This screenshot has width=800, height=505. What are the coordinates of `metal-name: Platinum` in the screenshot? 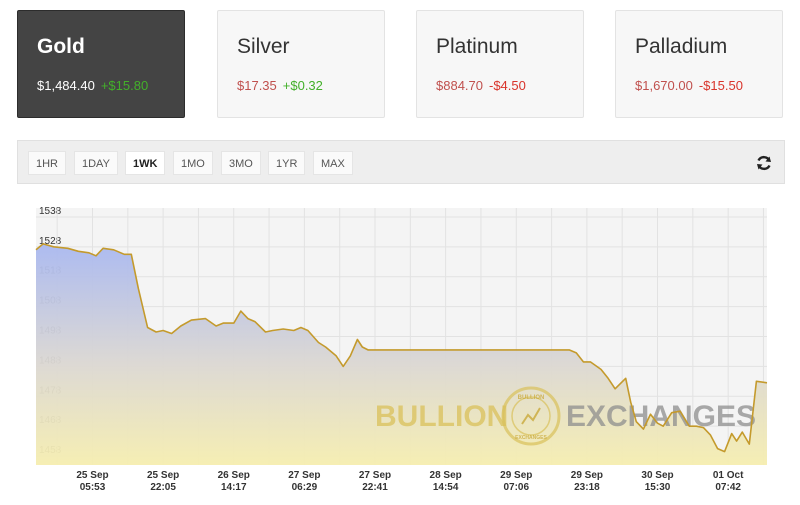 It's located at (477, 46).